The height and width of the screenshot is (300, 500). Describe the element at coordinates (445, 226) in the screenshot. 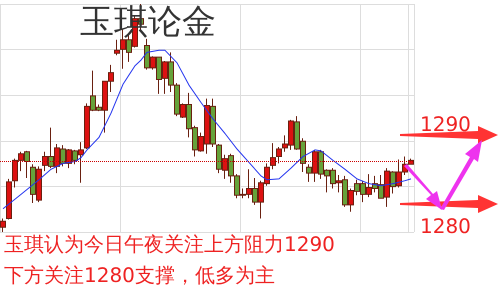

I see `text: 1280` at that location.